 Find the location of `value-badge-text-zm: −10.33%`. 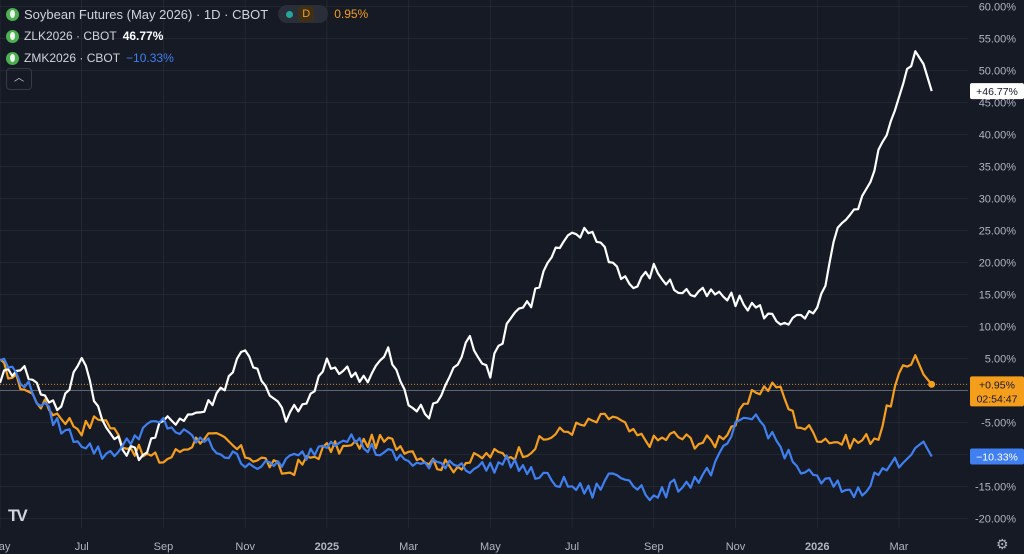

value-badge-text-zm: −10.33% is located at coordinates (997, 458).